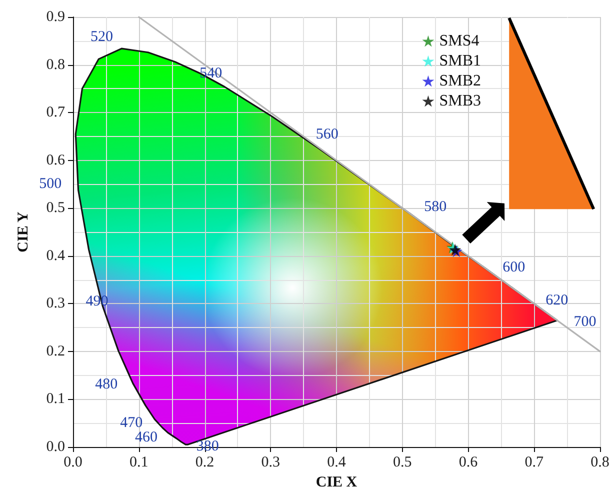 The image size is (614, 495). Describe the element at coordinates (337, 482) in the screenshot. I see `x-axis-title: CIE X` at that location.